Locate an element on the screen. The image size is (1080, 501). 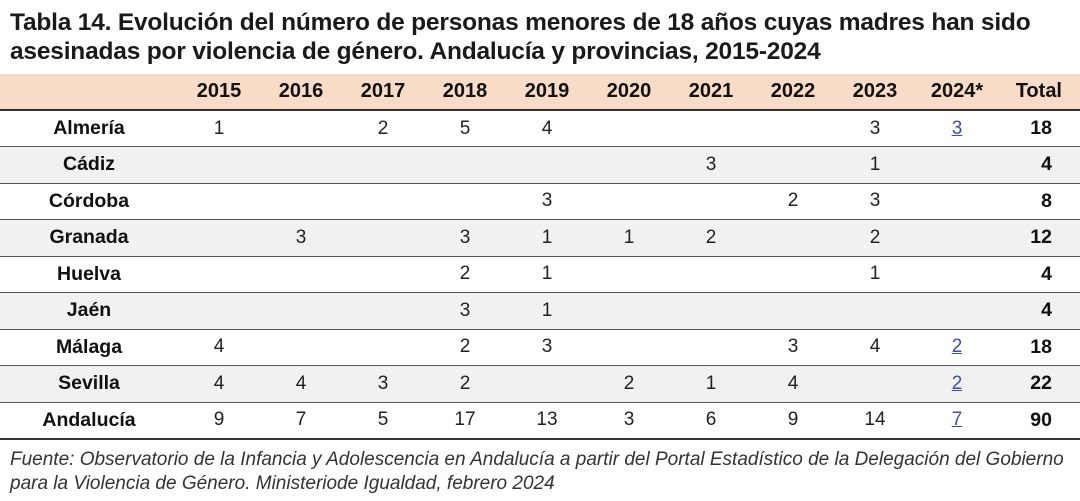
header-cell-2023: 2023 is located at coordinates (875, 92).